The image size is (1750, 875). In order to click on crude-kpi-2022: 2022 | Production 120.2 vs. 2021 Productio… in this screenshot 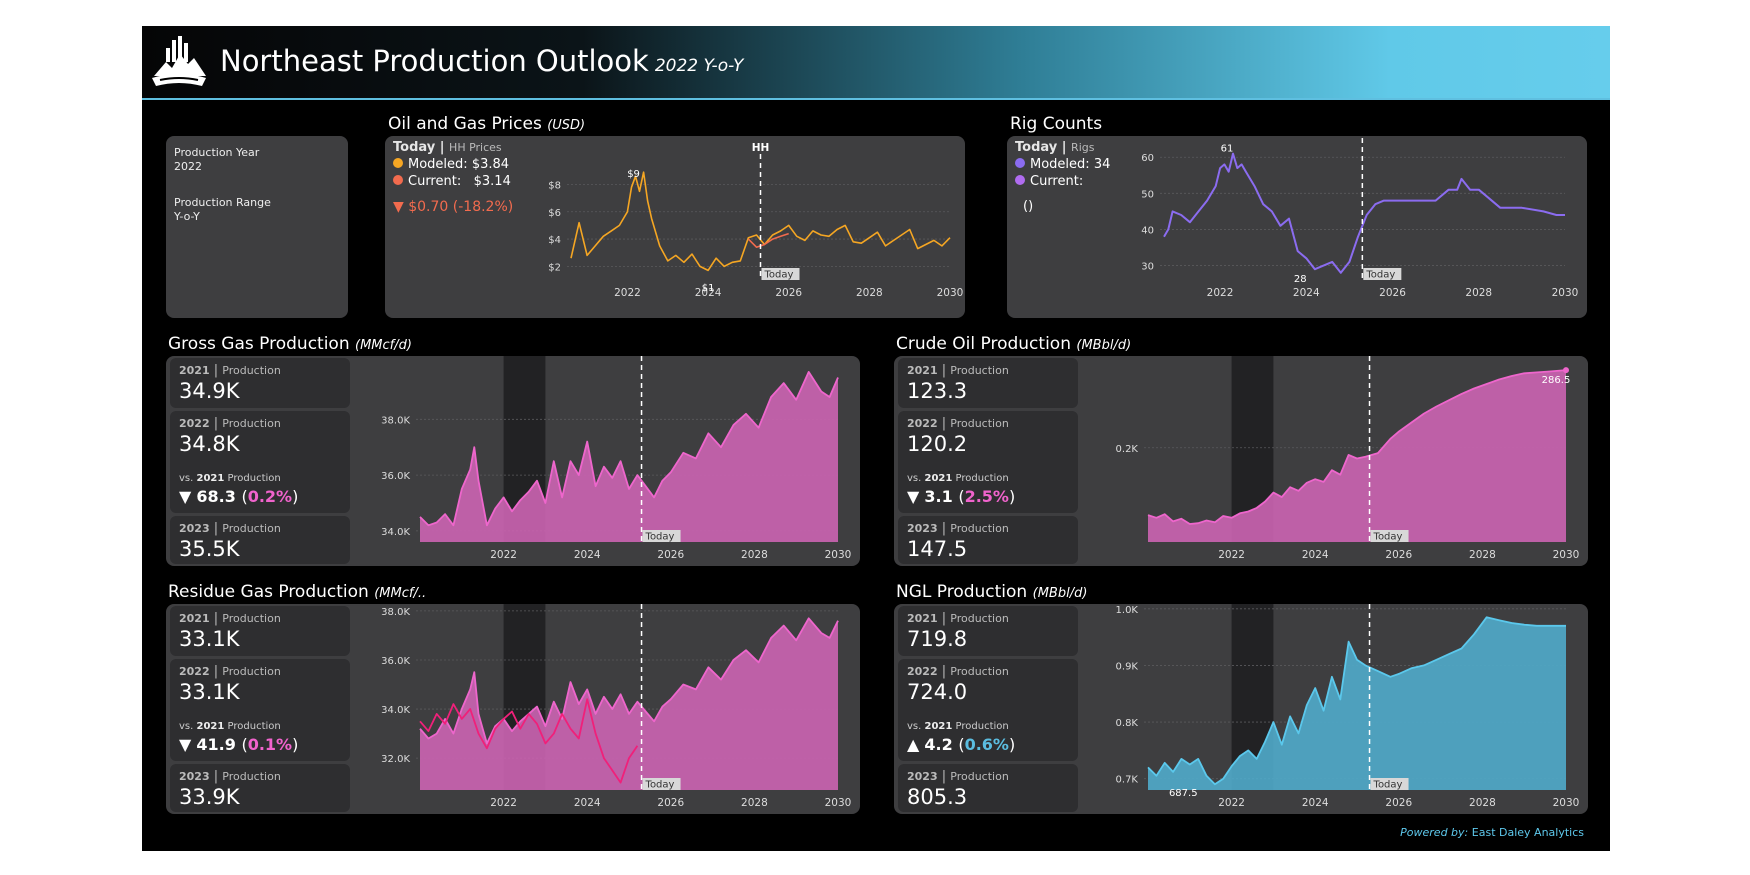, I will do `click(988, 462)`.